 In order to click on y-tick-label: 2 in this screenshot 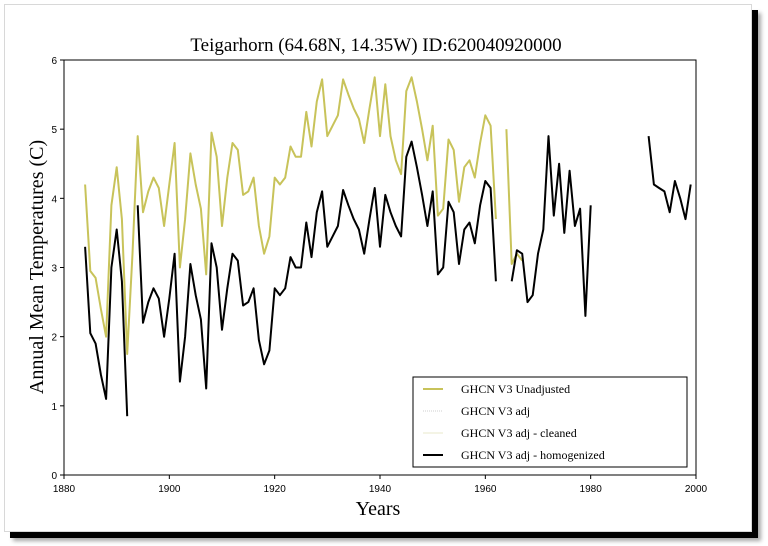, I will do `click(54, 338)`.